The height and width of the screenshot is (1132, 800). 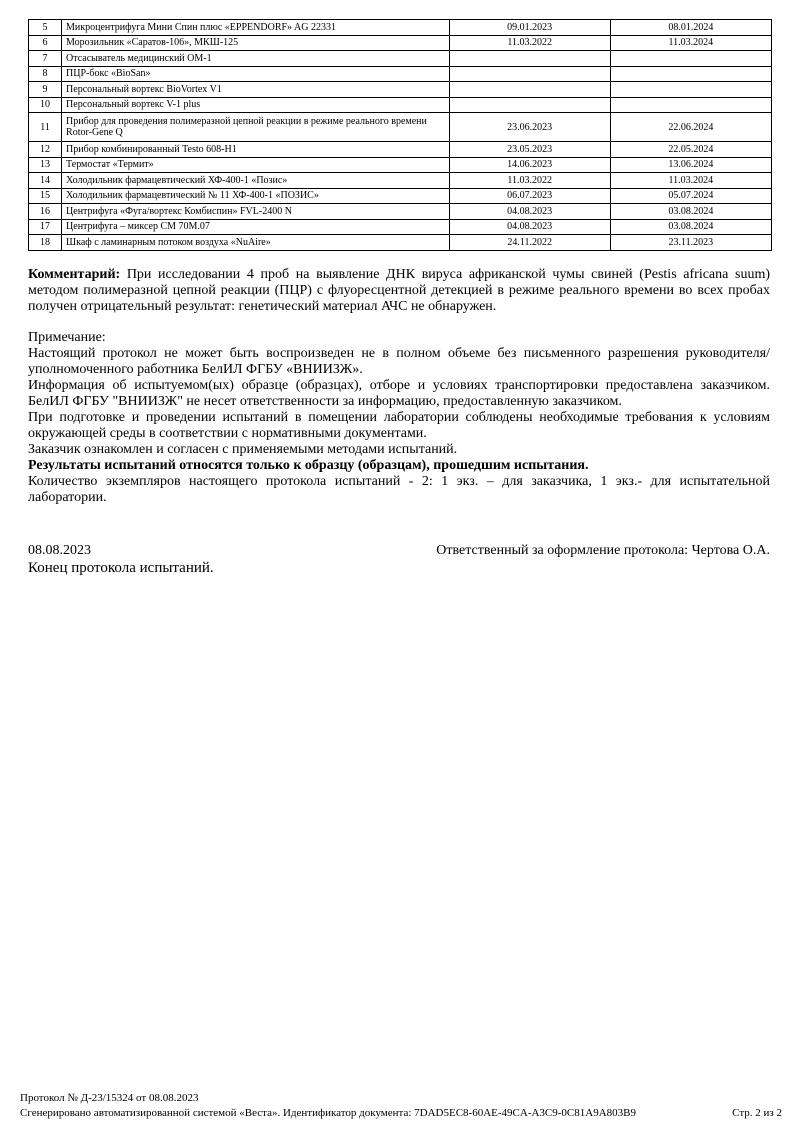 What do you see at coordinates (121, 568) in the screenshot?
I see `end-of-protocol: Конец протокола испытаний.` at bounding box center [121, 568].